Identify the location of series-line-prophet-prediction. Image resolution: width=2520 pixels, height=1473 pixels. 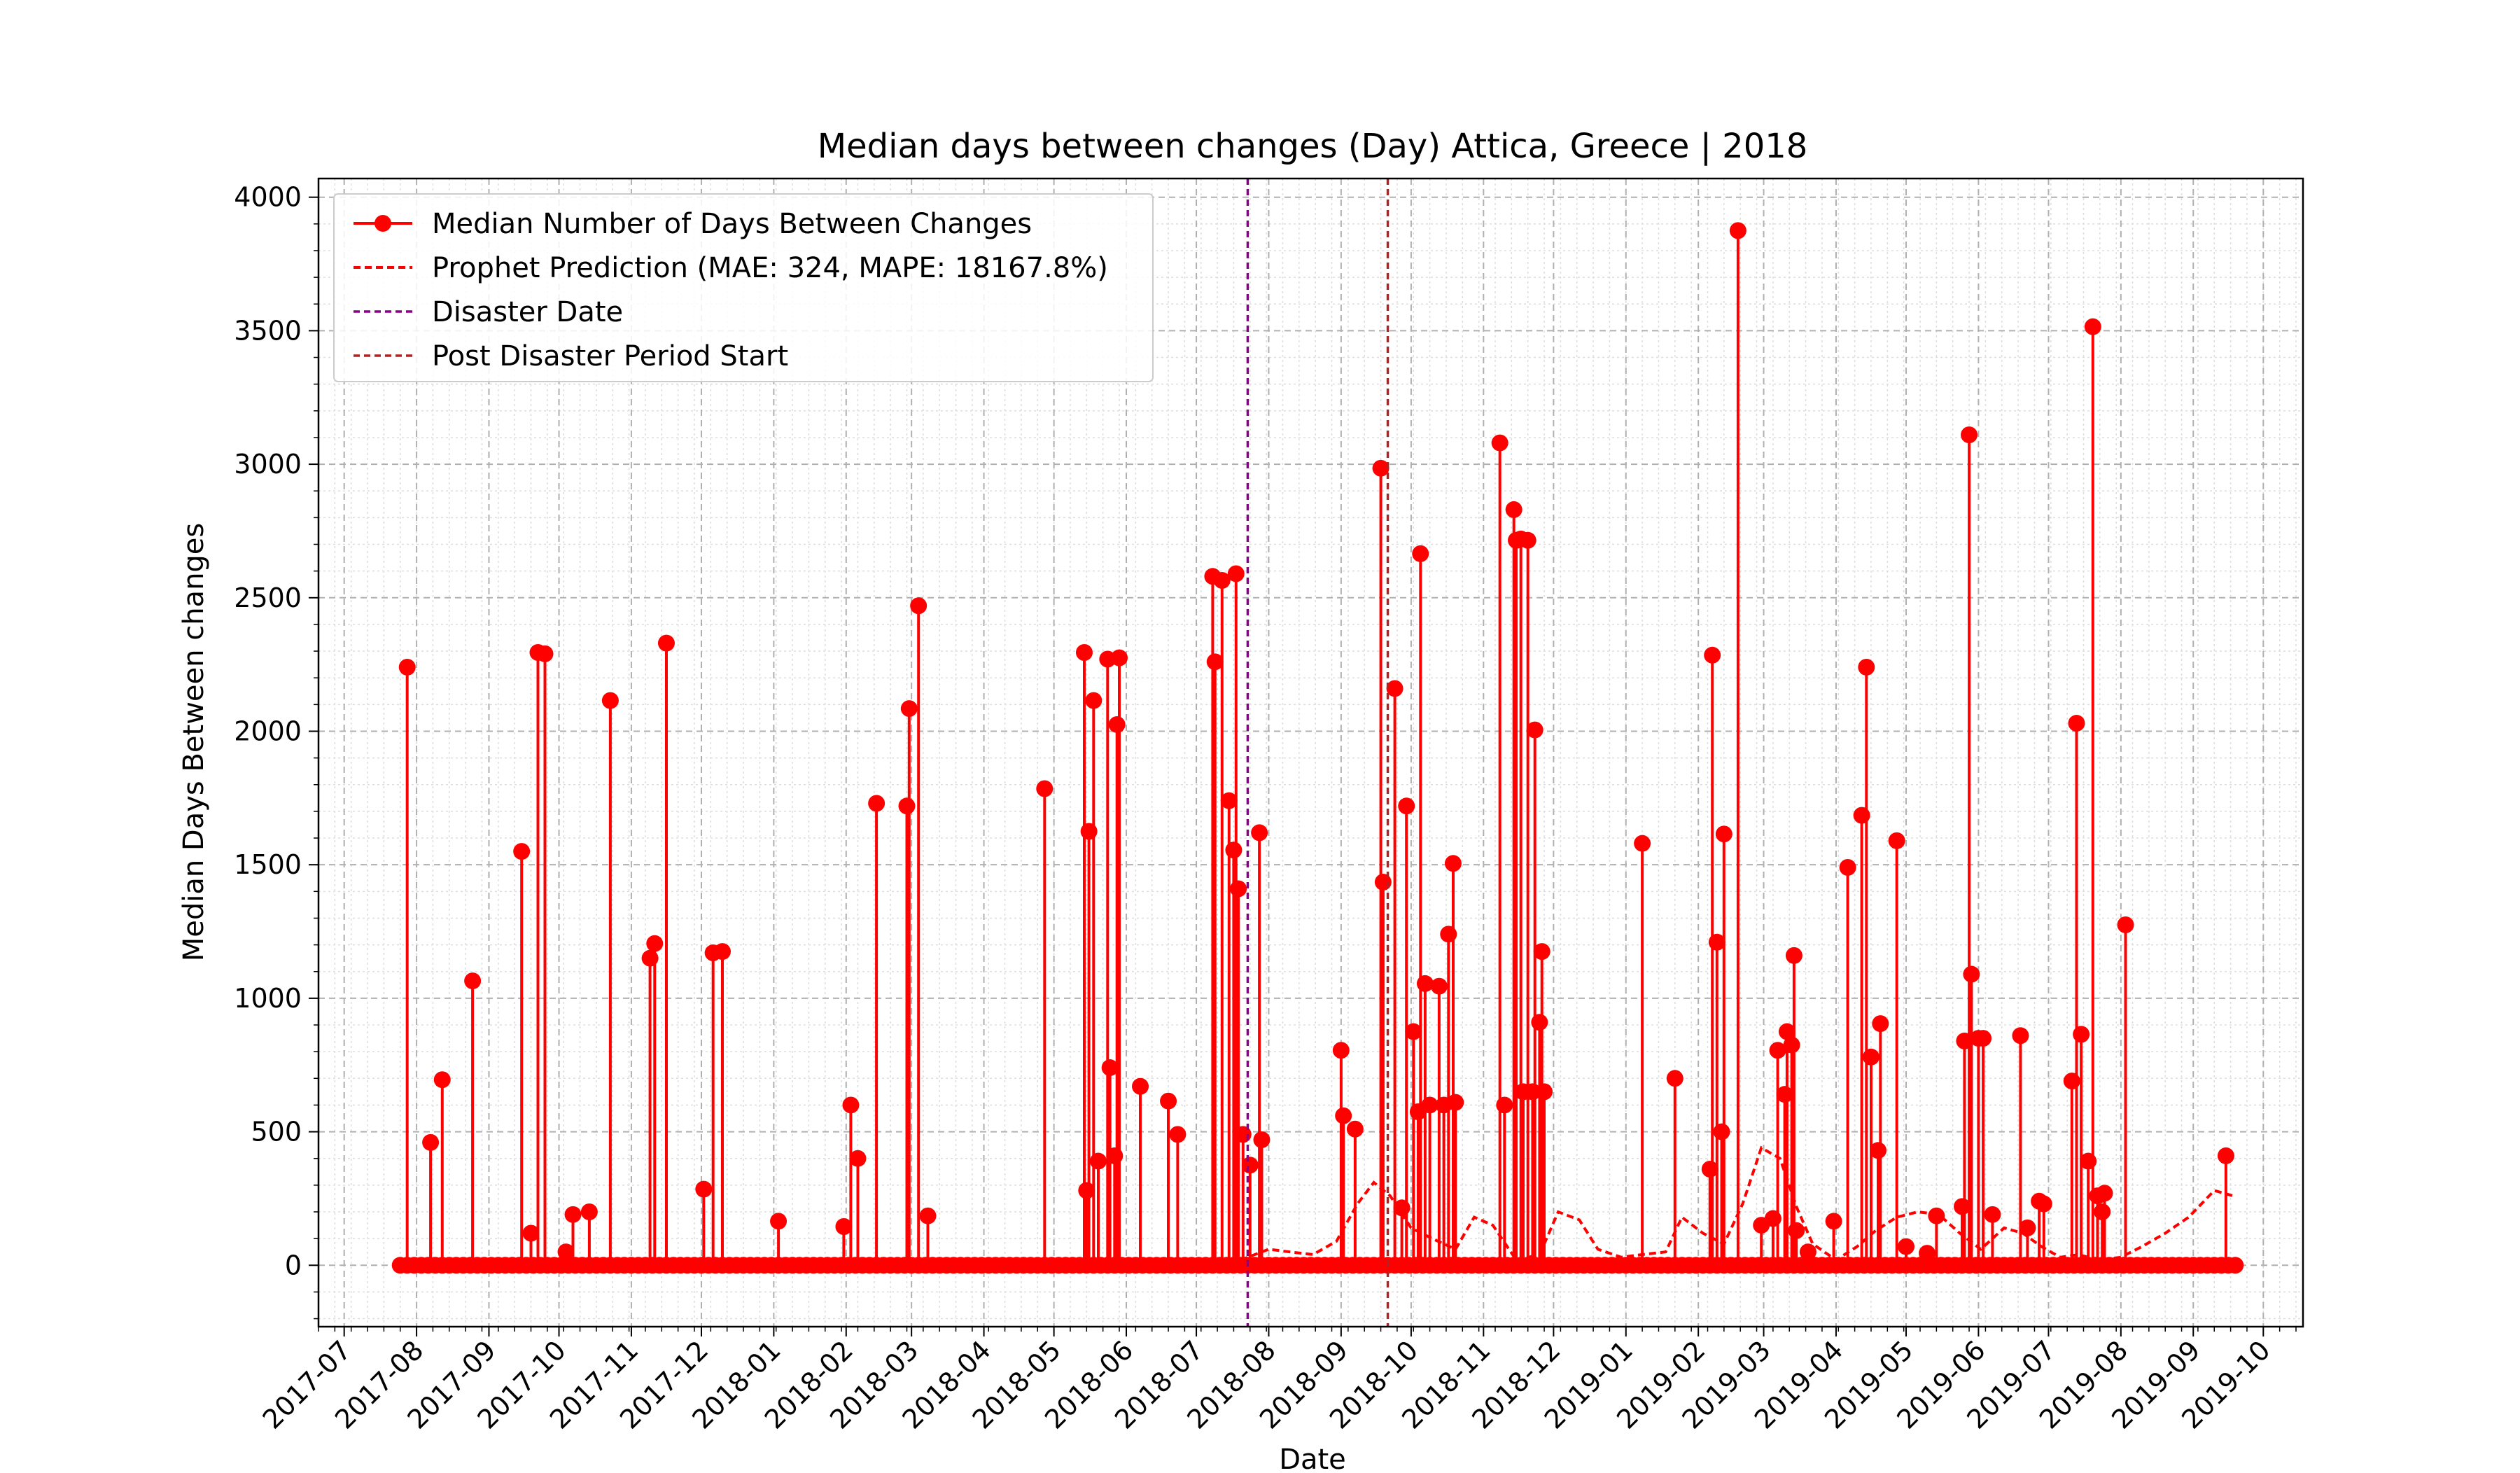
(1737, 1203).